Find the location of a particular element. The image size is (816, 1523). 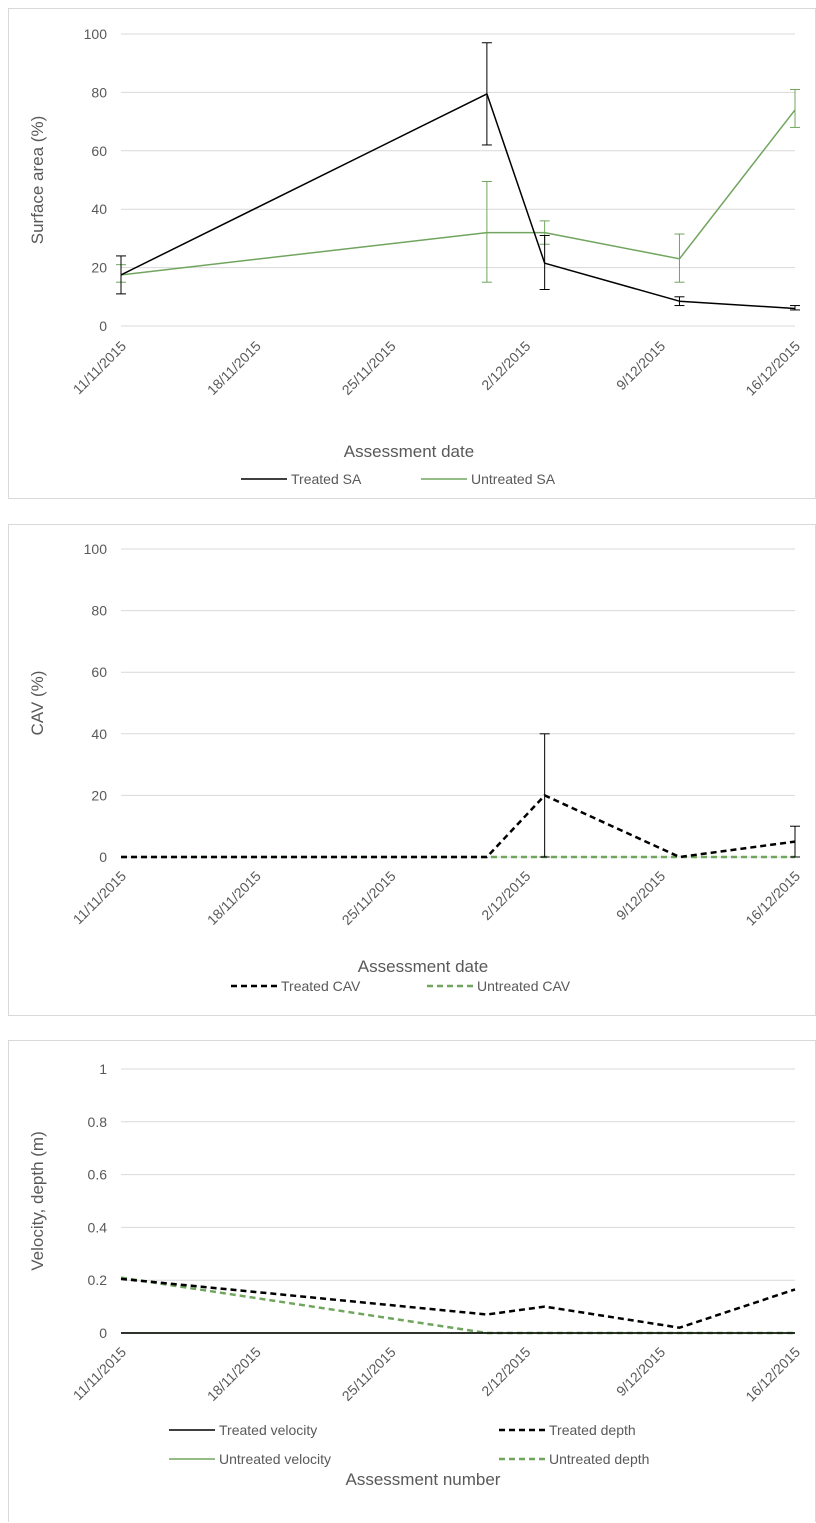

legend-label: Untreated SA is located at coordinates (513, 479).